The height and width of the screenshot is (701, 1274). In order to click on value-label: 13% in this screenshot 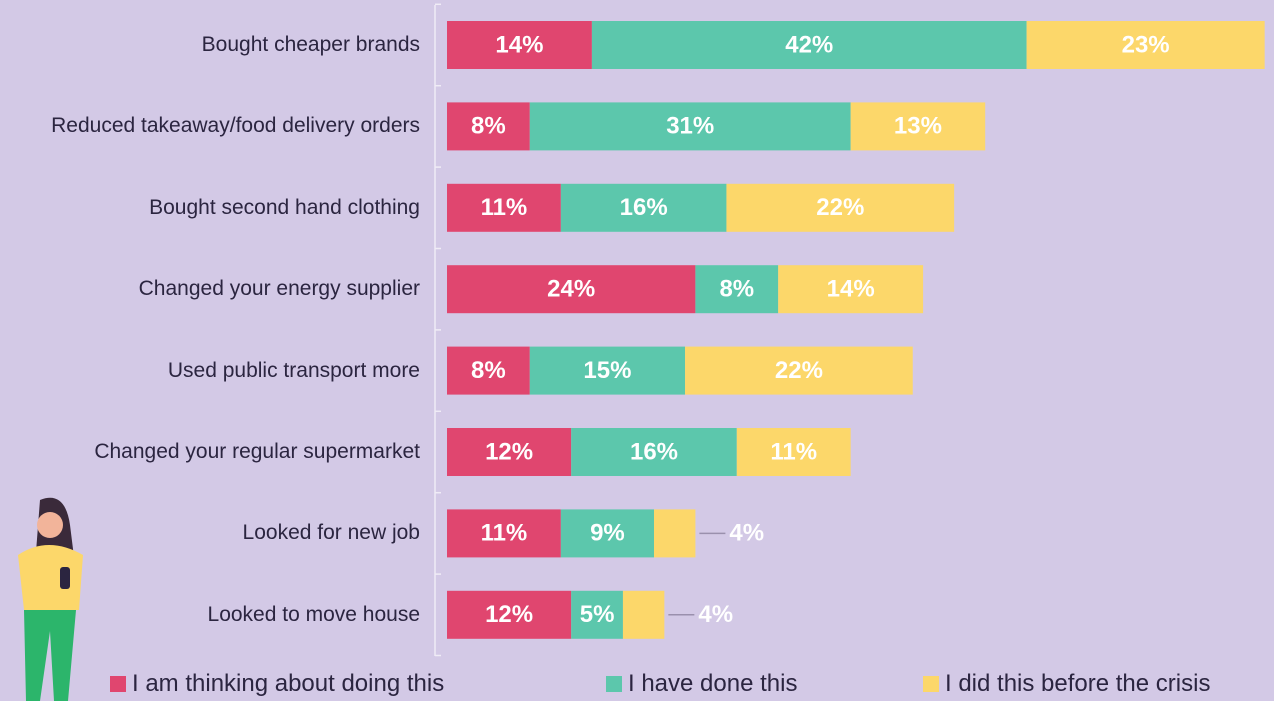, I will do `click(918, 126)`.